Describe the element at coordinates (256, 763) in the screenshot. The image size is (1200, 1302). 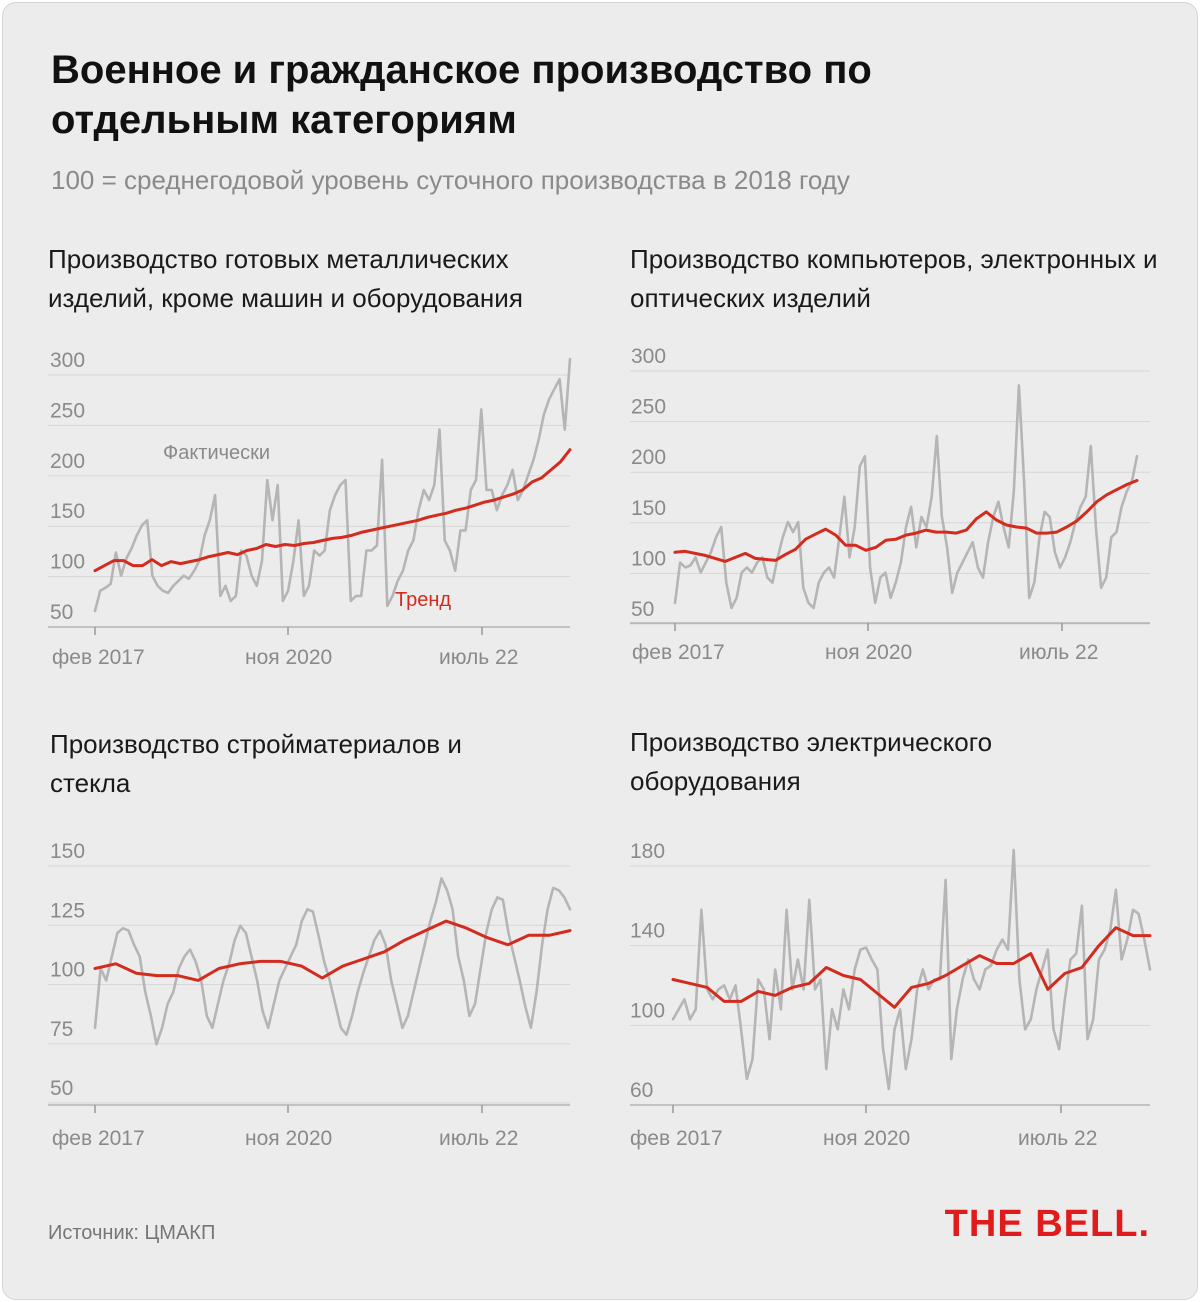
I see `panel-title-building: Производство стройматериалов и стекла` at that location.